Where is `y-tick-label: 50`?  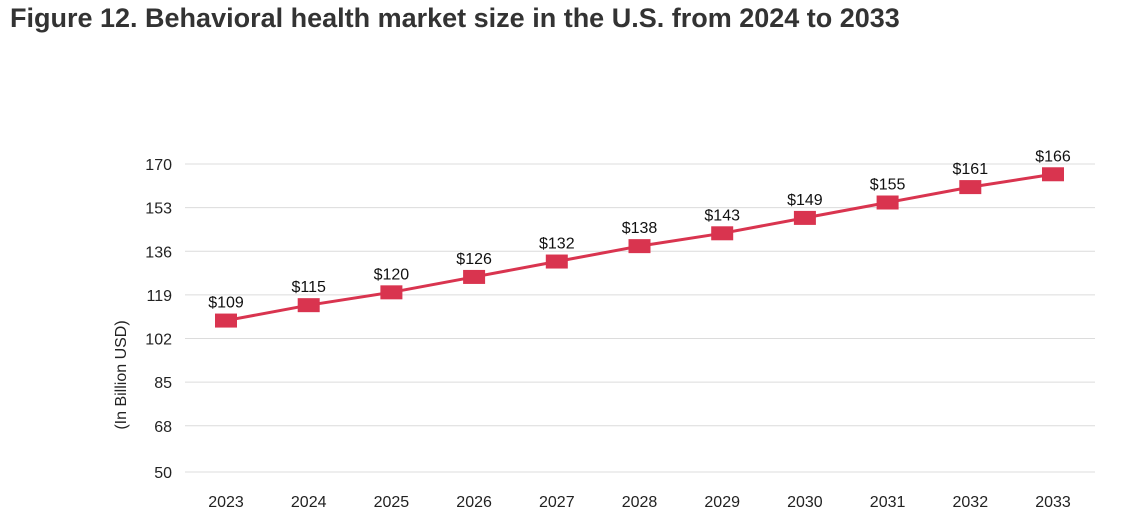 y-tick-label: 50 is located at coordinates (163, 473).